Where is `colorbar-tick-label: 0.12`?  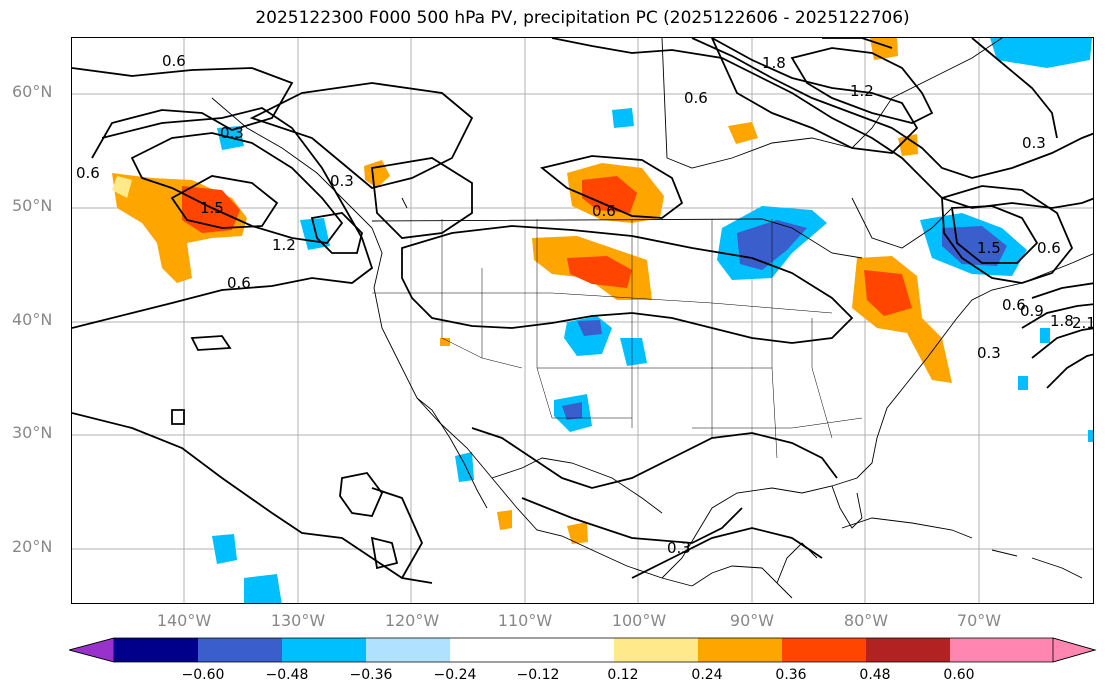 colorbar-tick-label: 0.12 is located at coordinates (623, 675).